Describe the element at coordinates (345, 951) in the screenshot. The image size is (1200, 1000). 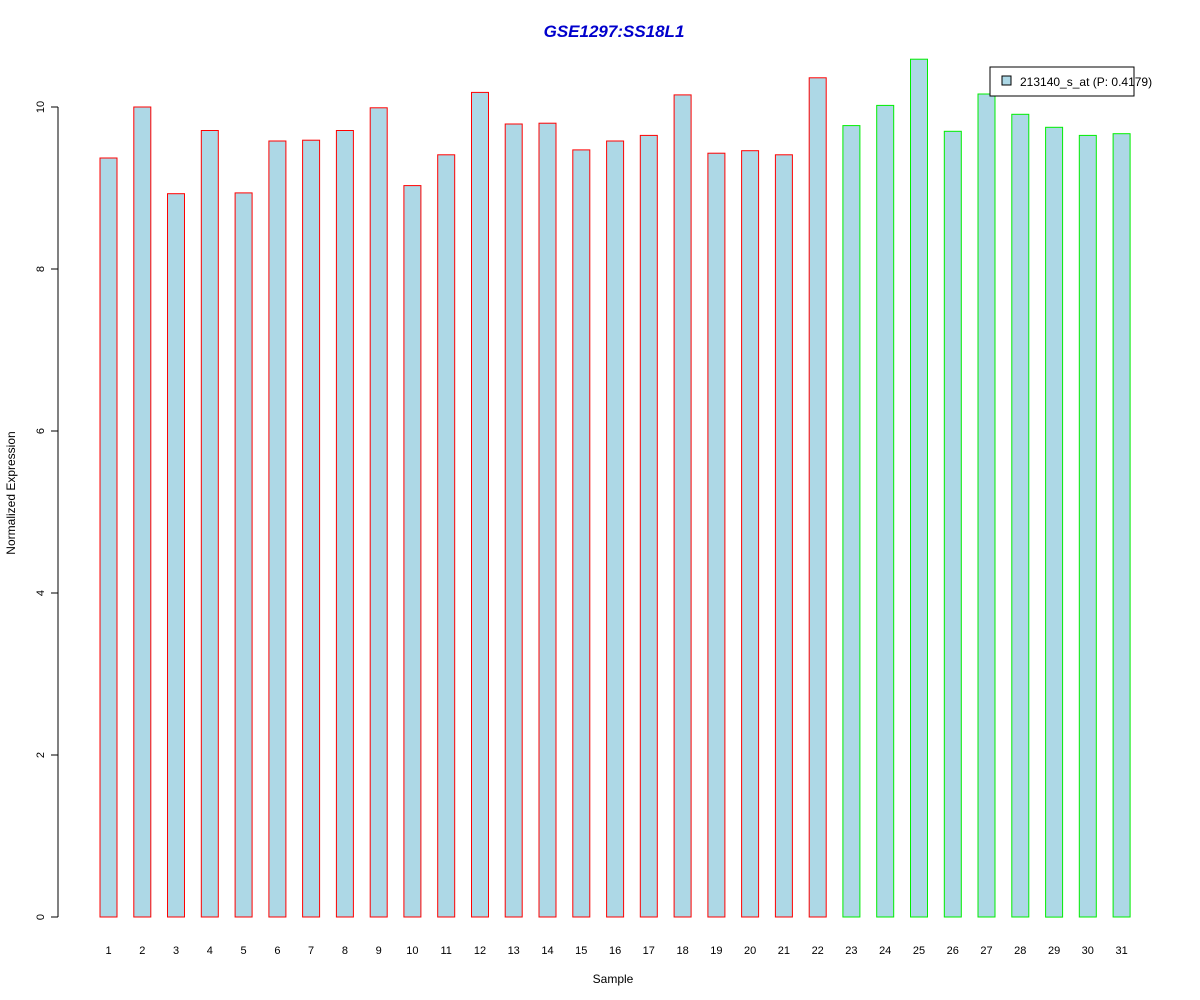
I see `x-tick-label: 8` at that location.